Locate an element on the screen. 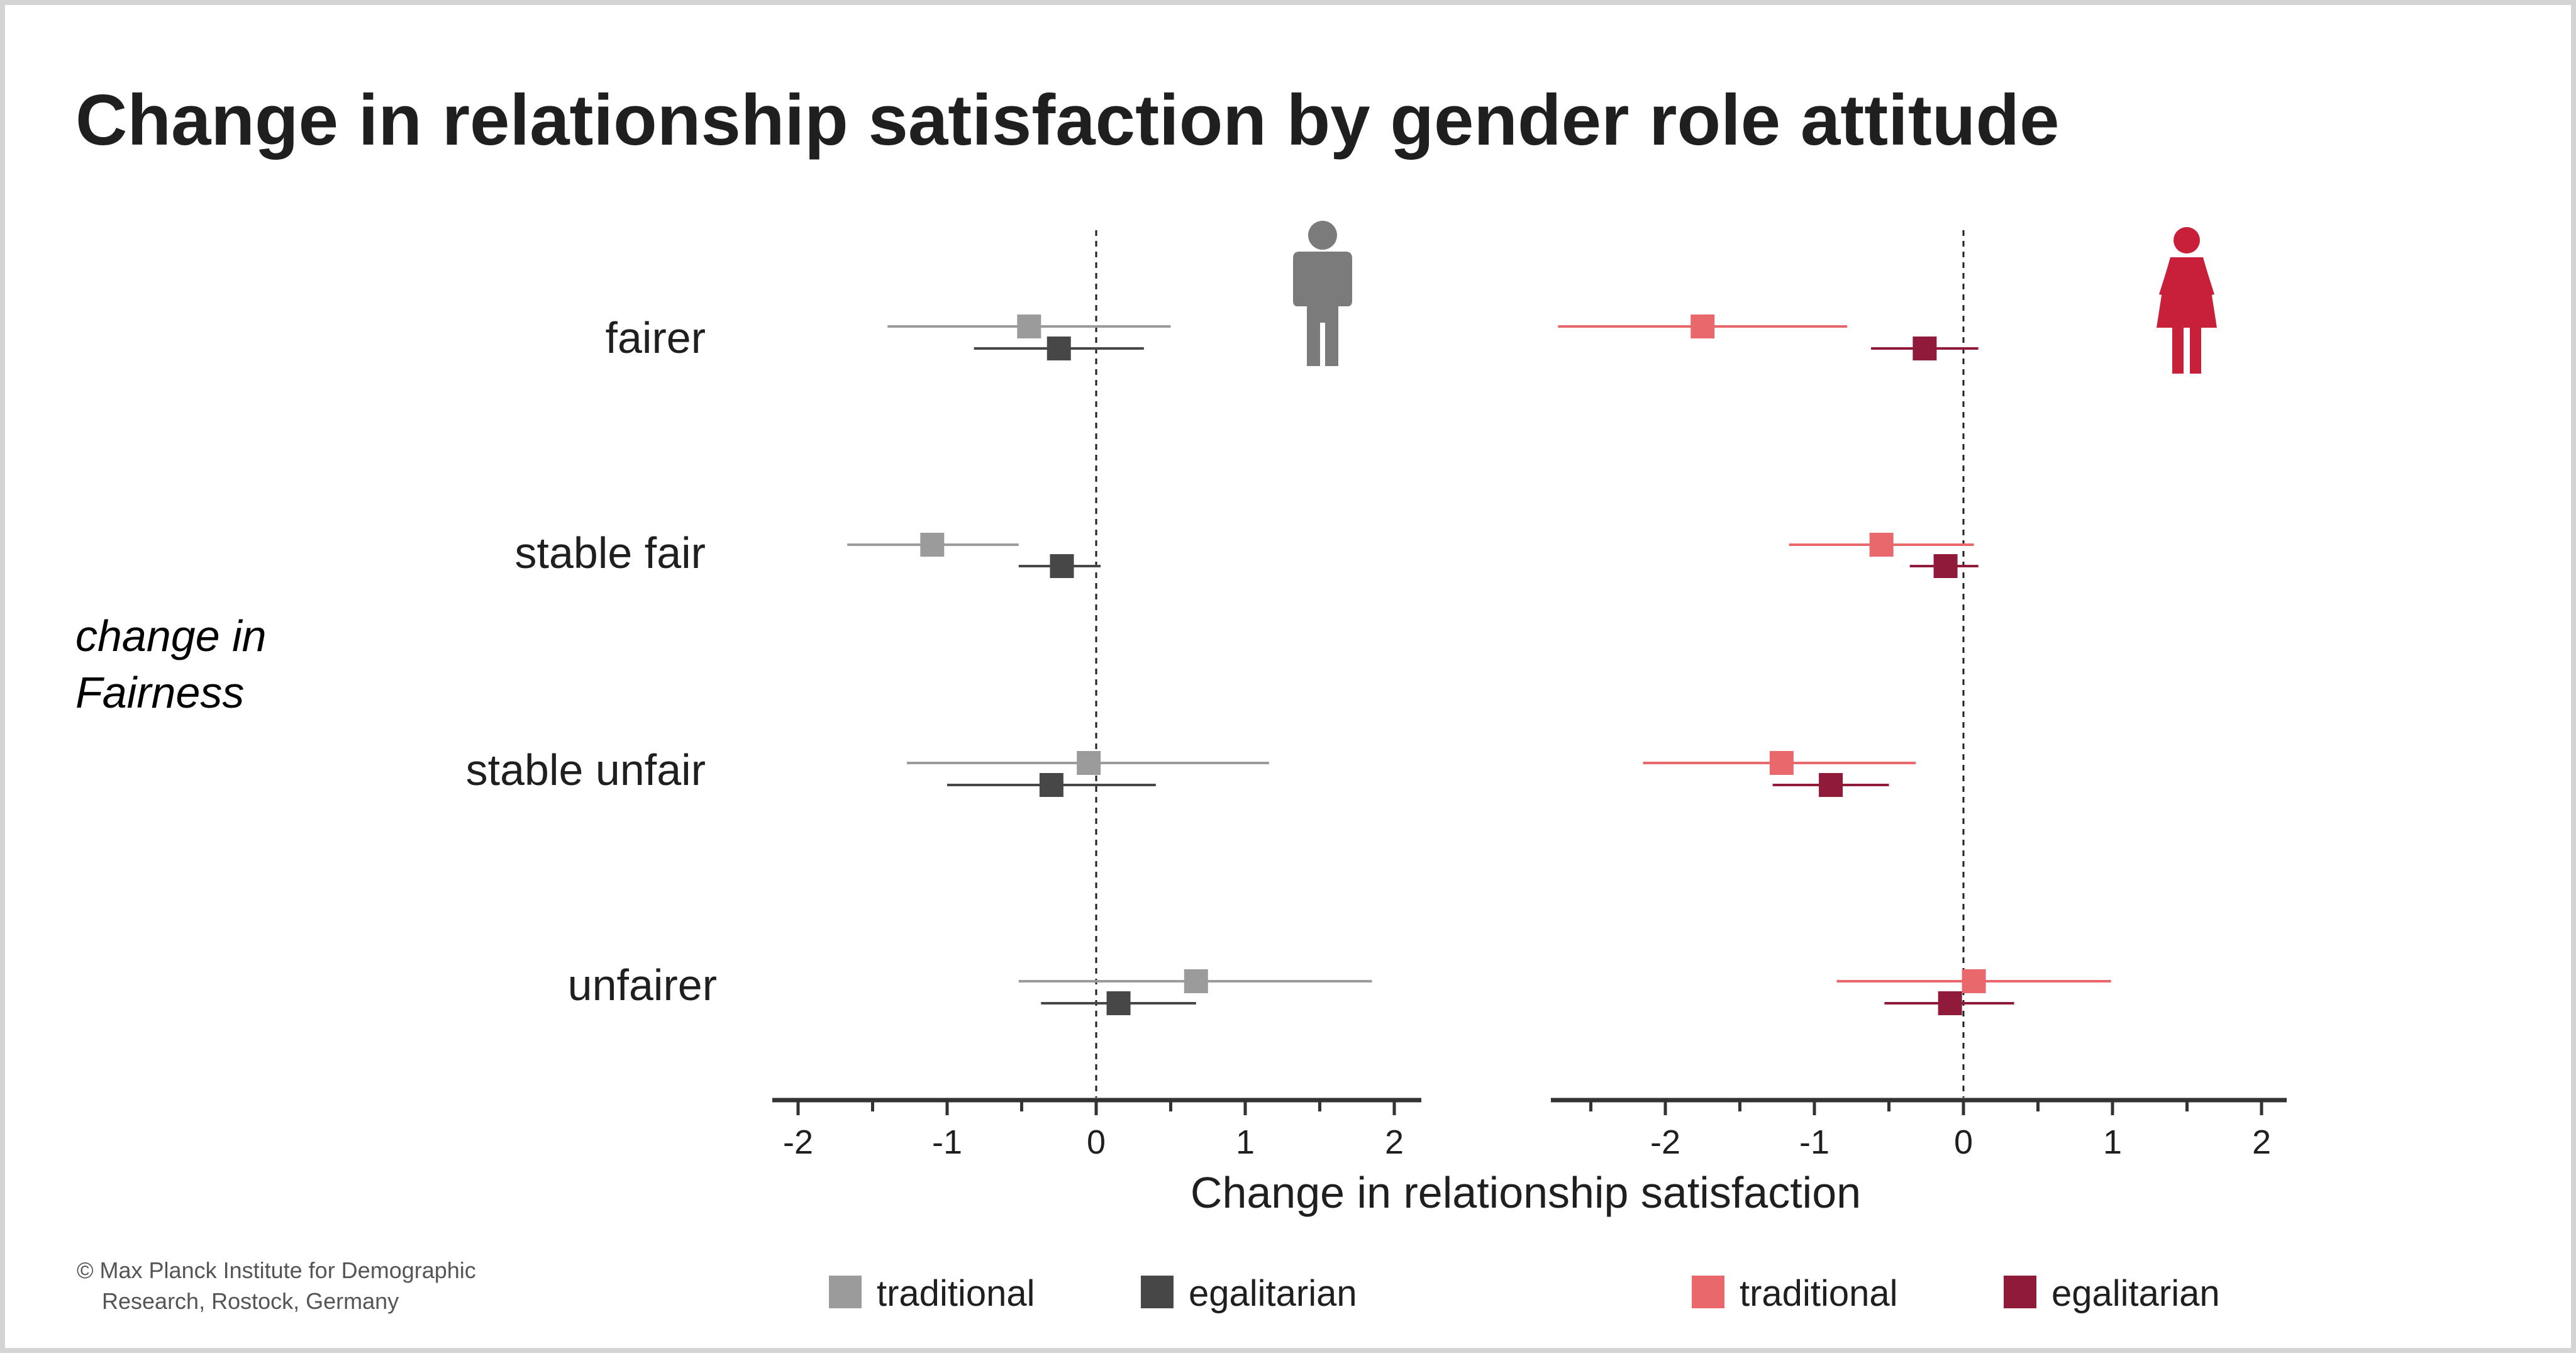 Image resolution: width=2576 pixels, height=1358 pixels. men-egalitarian-point-stable-unfair is located at coordinates (1051, 785).